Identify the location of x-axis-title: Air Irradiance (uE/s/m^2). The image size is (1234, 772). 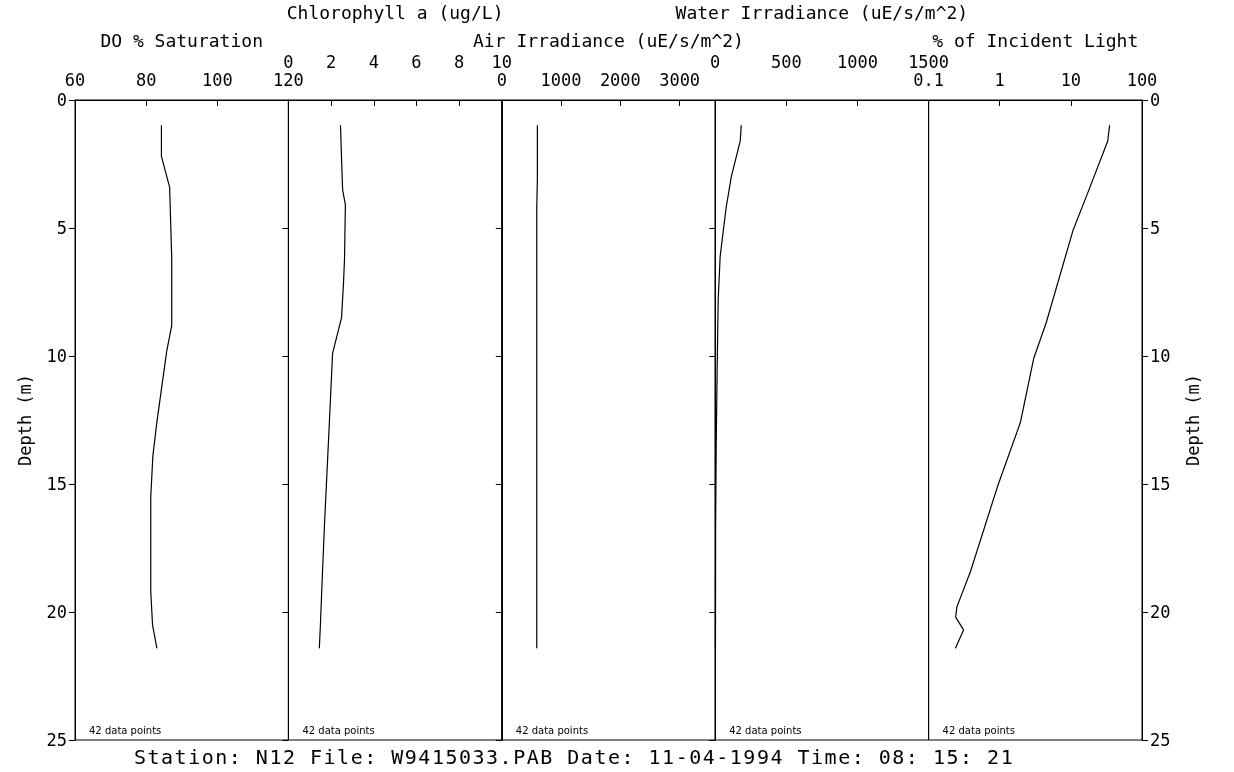
(608, 40).